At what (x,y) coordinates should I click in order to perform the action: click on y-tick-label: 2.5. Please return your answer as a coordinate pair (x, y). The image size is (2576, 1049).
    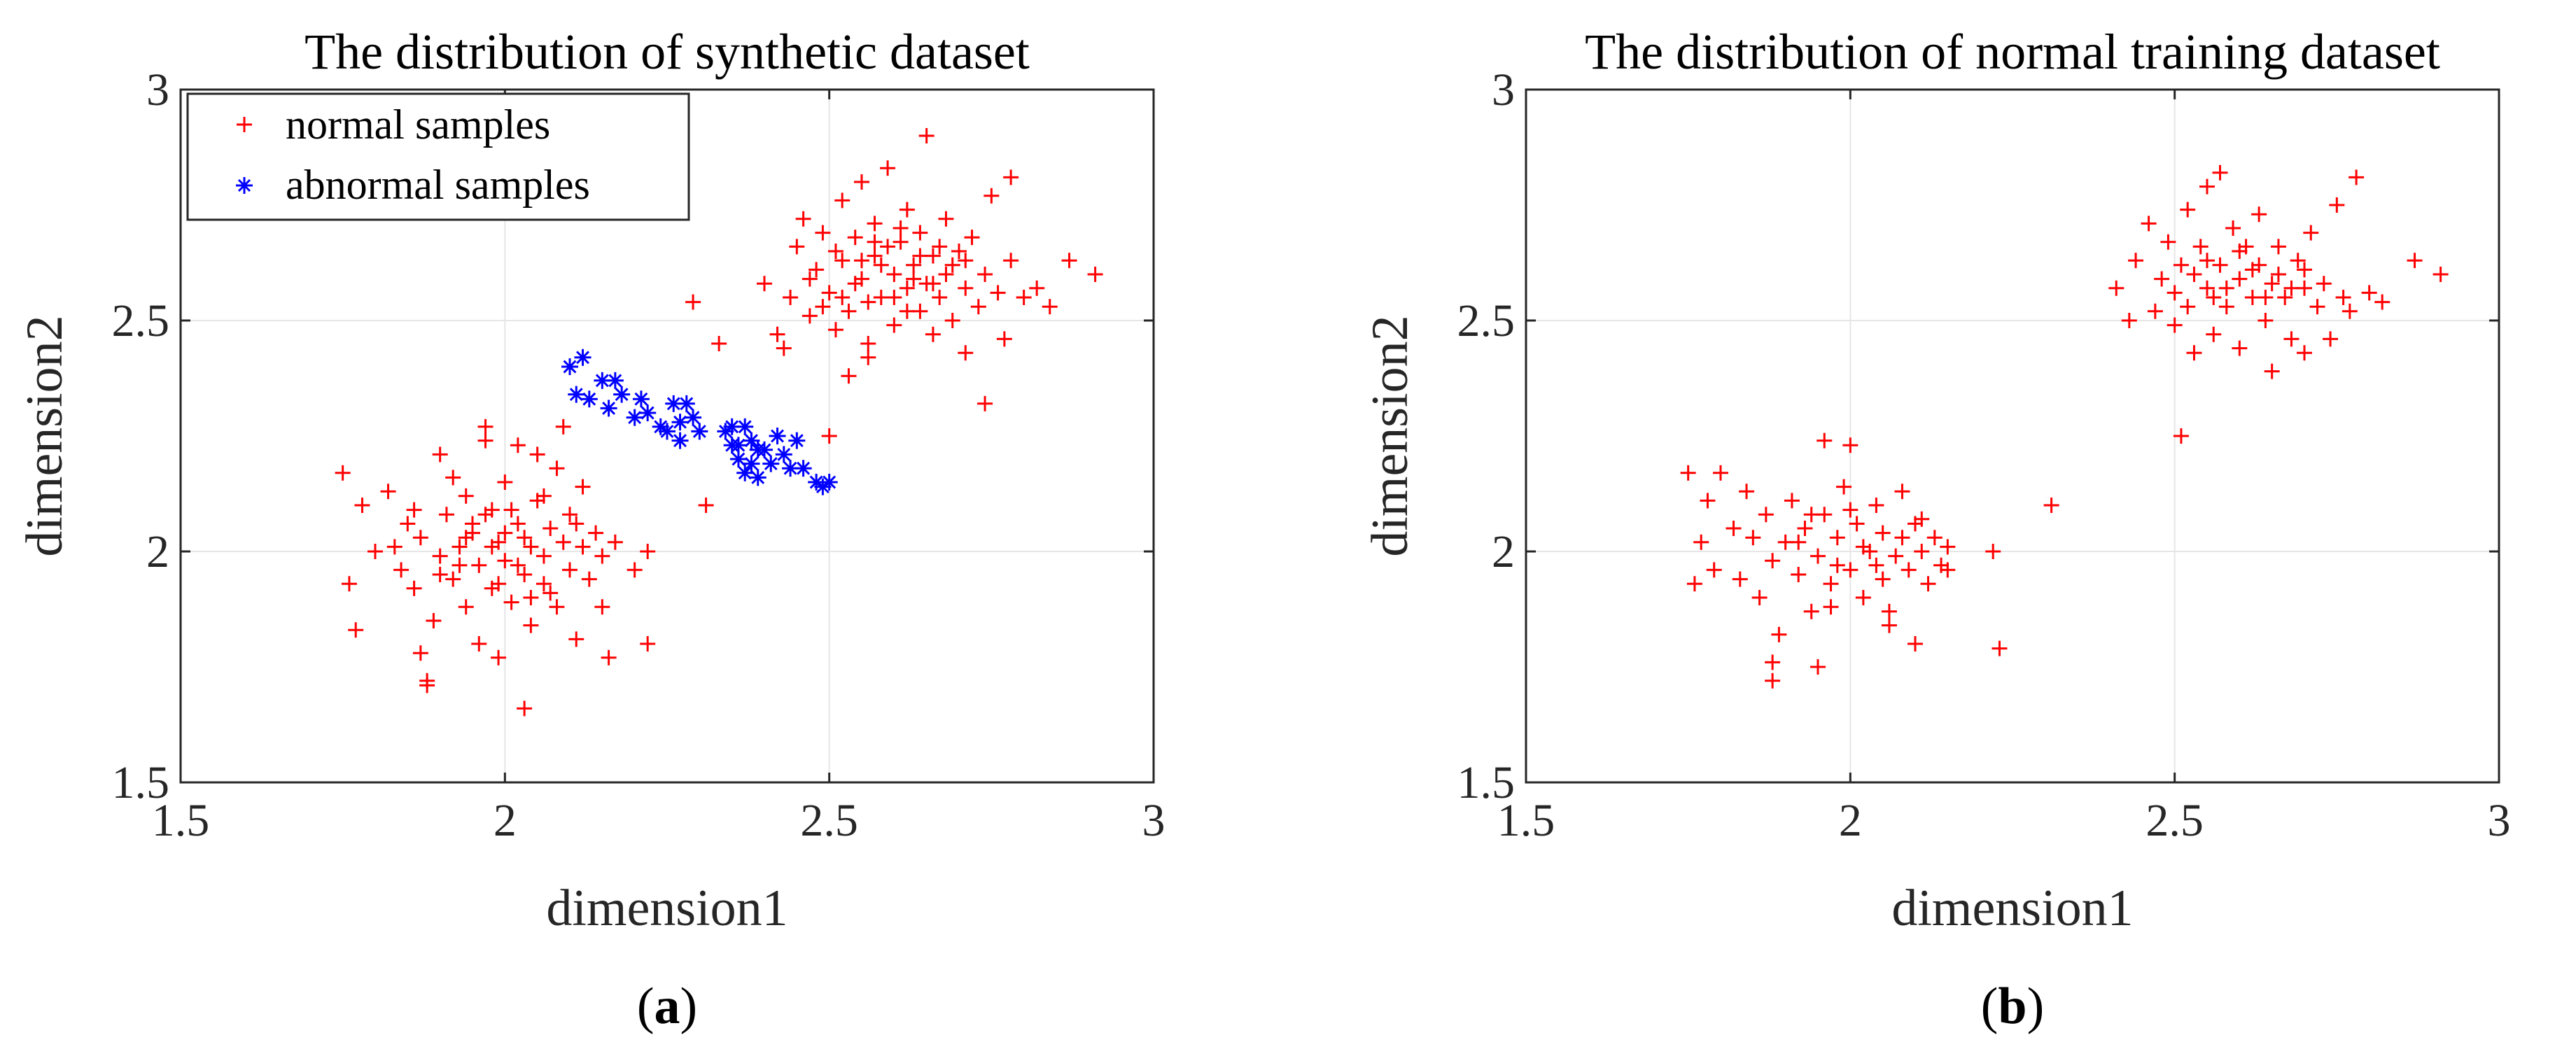
    Looking at the image, I should click on (1486, 320).